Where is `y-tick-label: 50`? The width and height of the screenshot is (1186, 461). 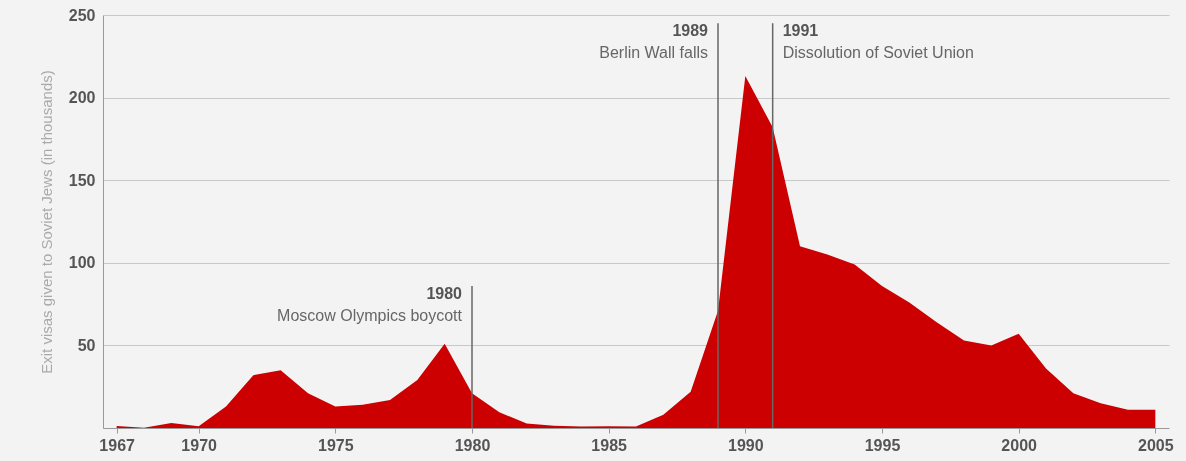 y-tick-label: 50 is located at coordinates (86, 345).